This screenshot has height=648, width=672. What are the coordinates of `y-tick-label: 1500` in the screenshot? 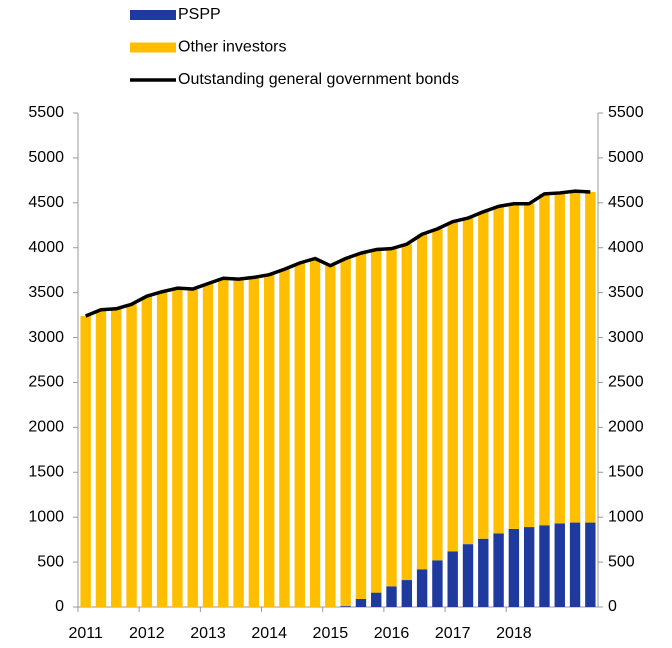 It's located at (46, 471).